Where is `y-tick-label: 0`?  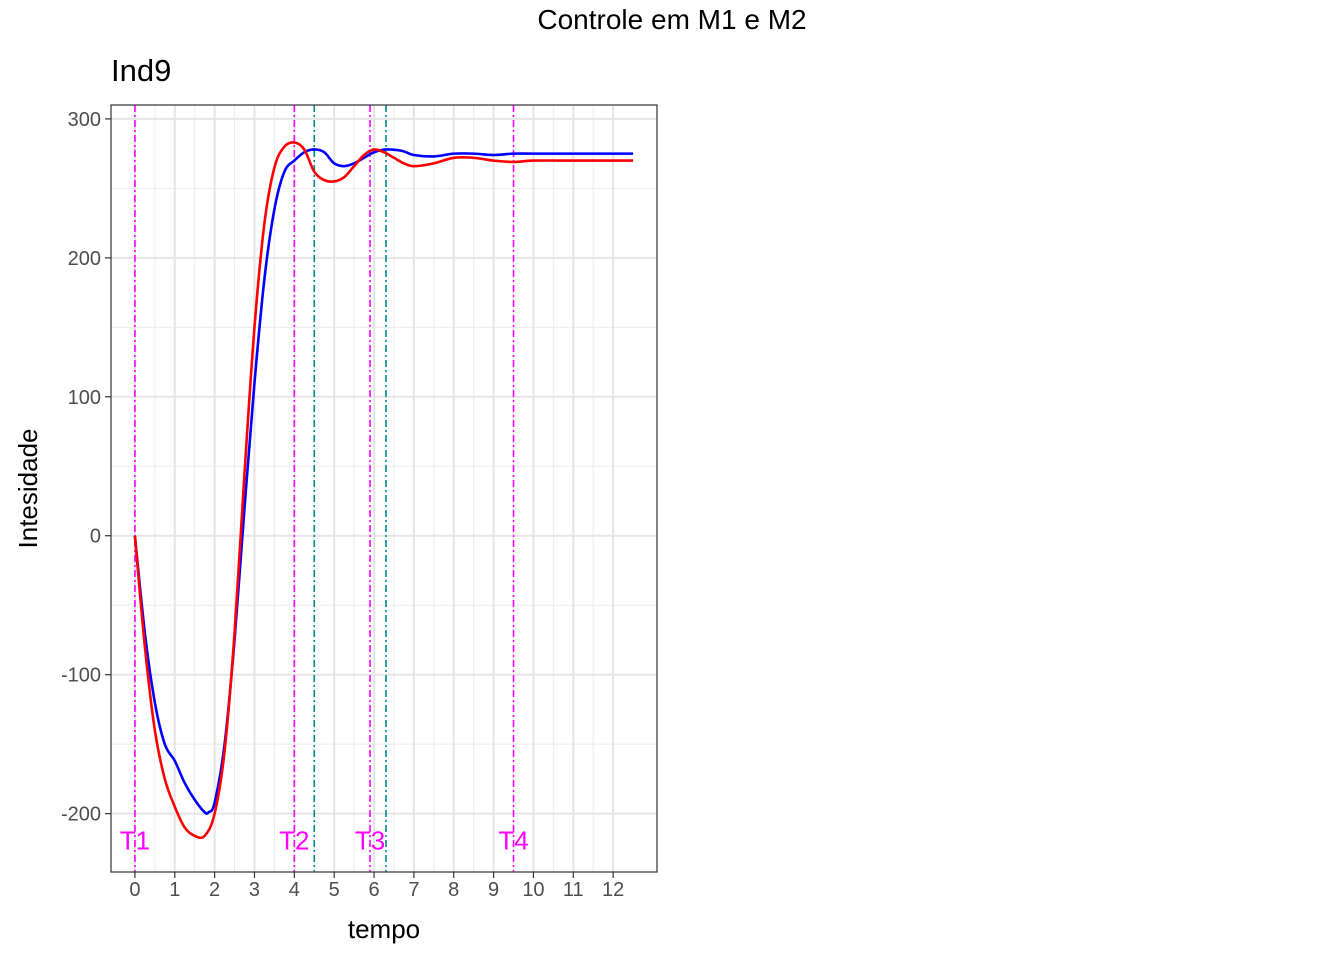
y-tick-label: 0 is located at coordinates (95, 537).